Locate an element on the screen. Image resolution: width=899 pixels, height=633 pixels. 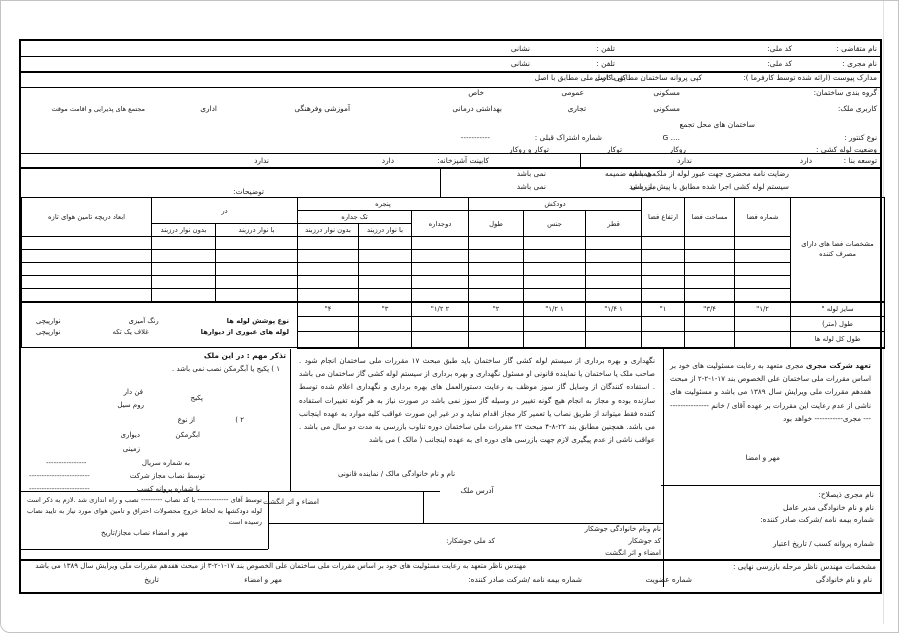
final-inspector-membership-label: شماره عضویت is located at coordinates (668, 579).